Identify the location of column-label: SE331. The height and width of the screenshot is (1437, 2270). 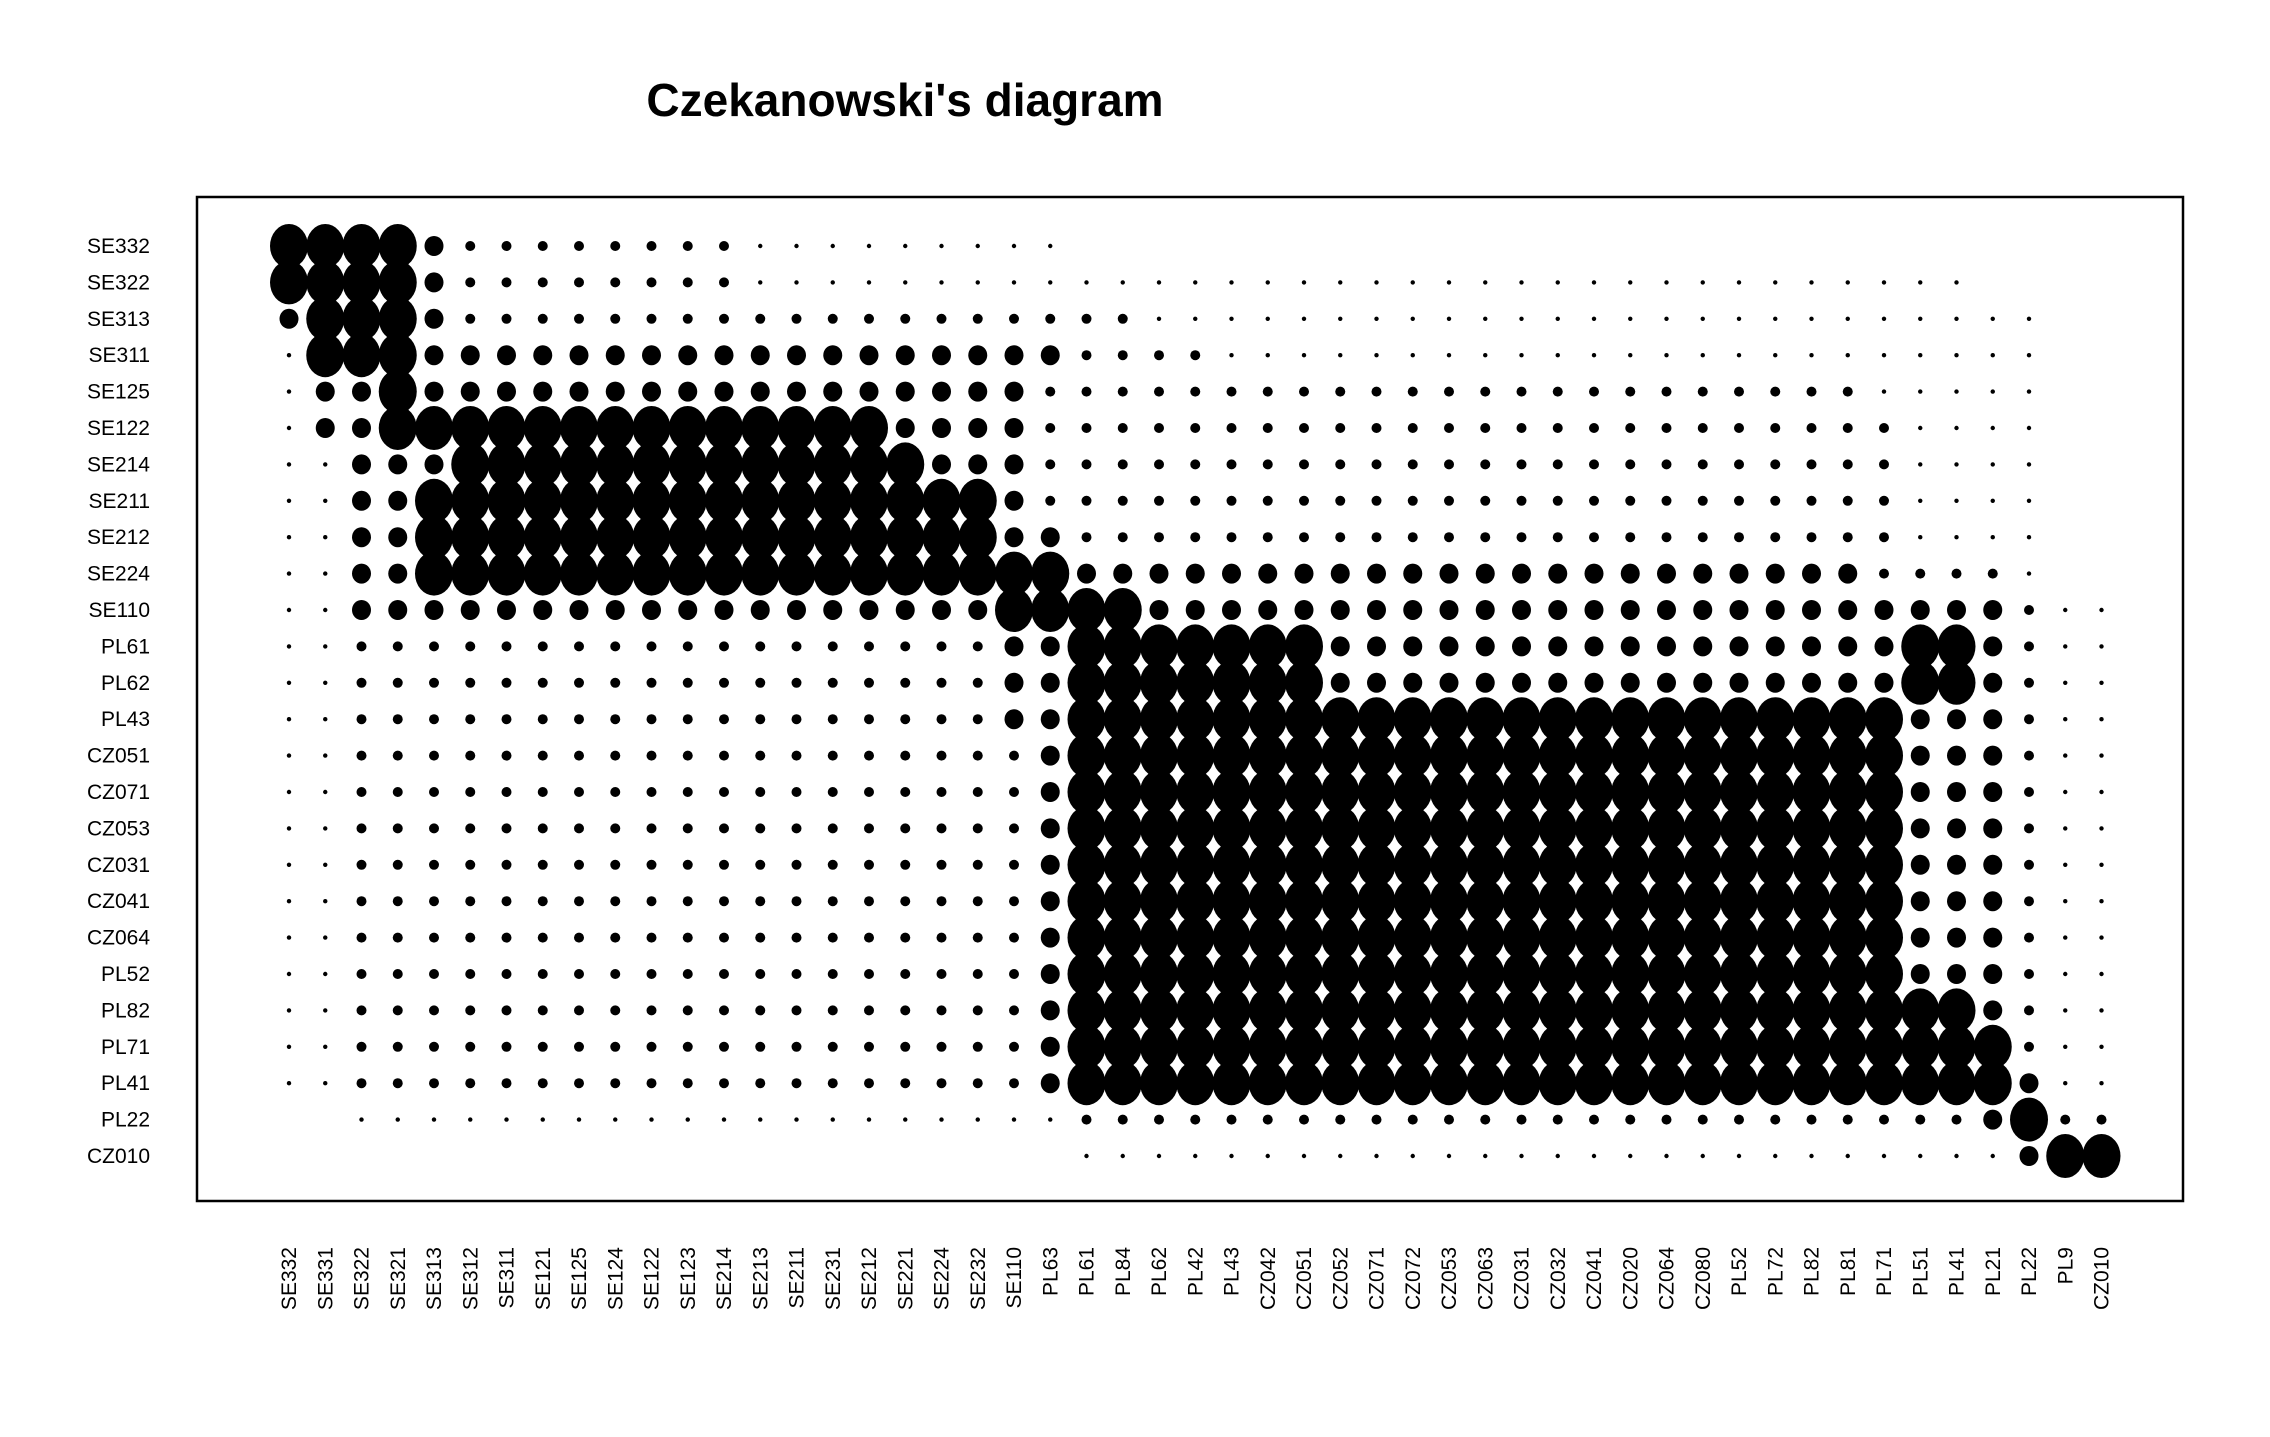
(325, 1278).